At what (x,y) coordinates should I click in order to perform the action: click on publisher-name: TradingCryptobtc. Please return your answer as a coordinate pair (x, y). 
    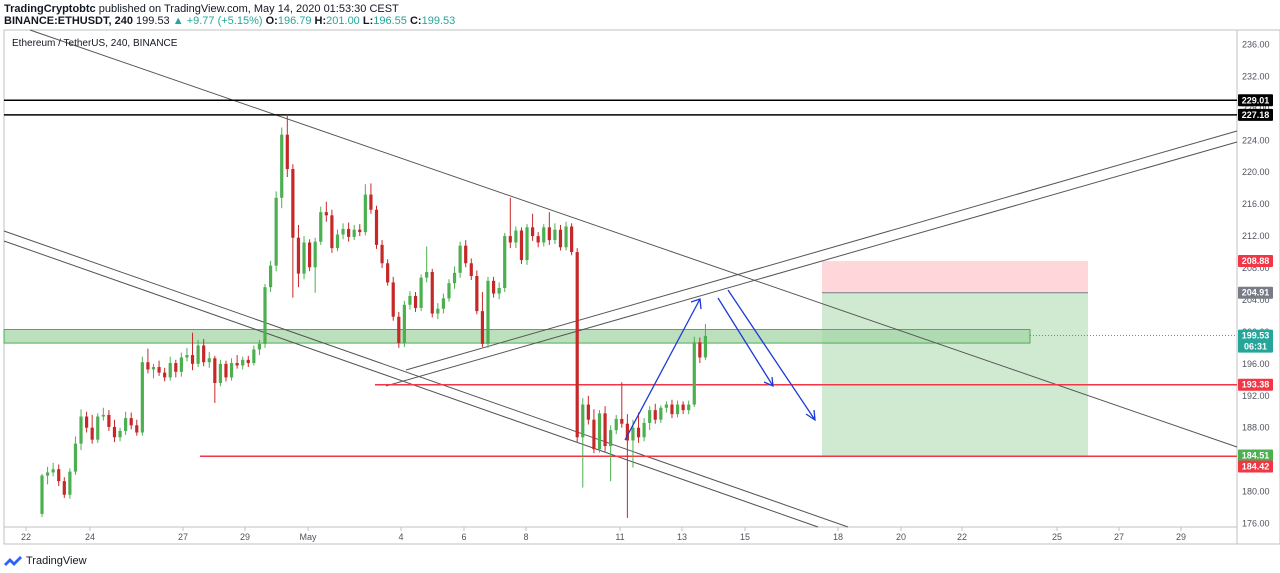
    Looking at the image, I should click on (50, 9).